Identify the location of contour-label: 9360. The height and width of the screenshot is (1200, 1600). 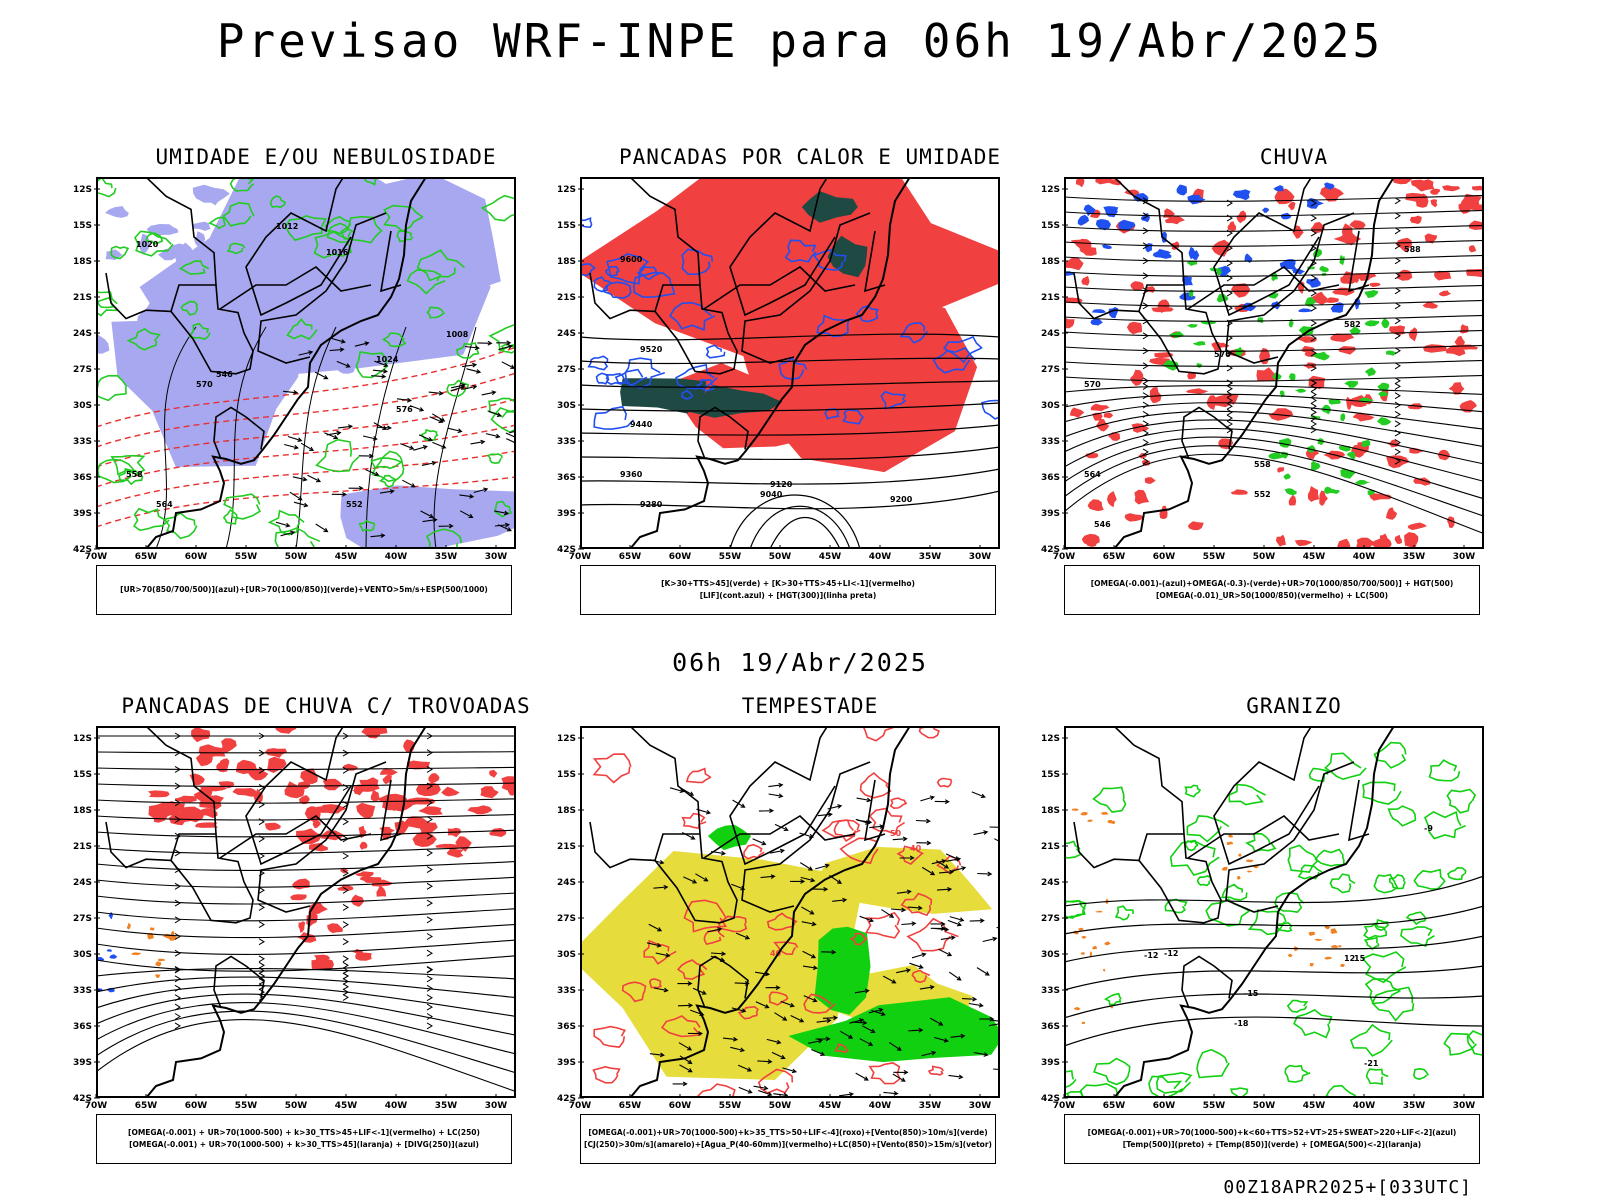
(631, 474).